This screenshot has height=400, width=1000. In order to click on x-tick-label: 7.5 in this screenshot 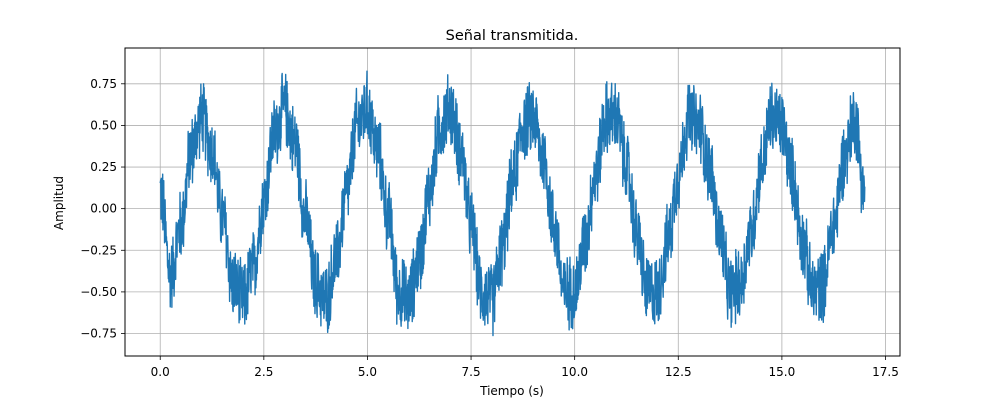, I will do `click(471, 372)`.